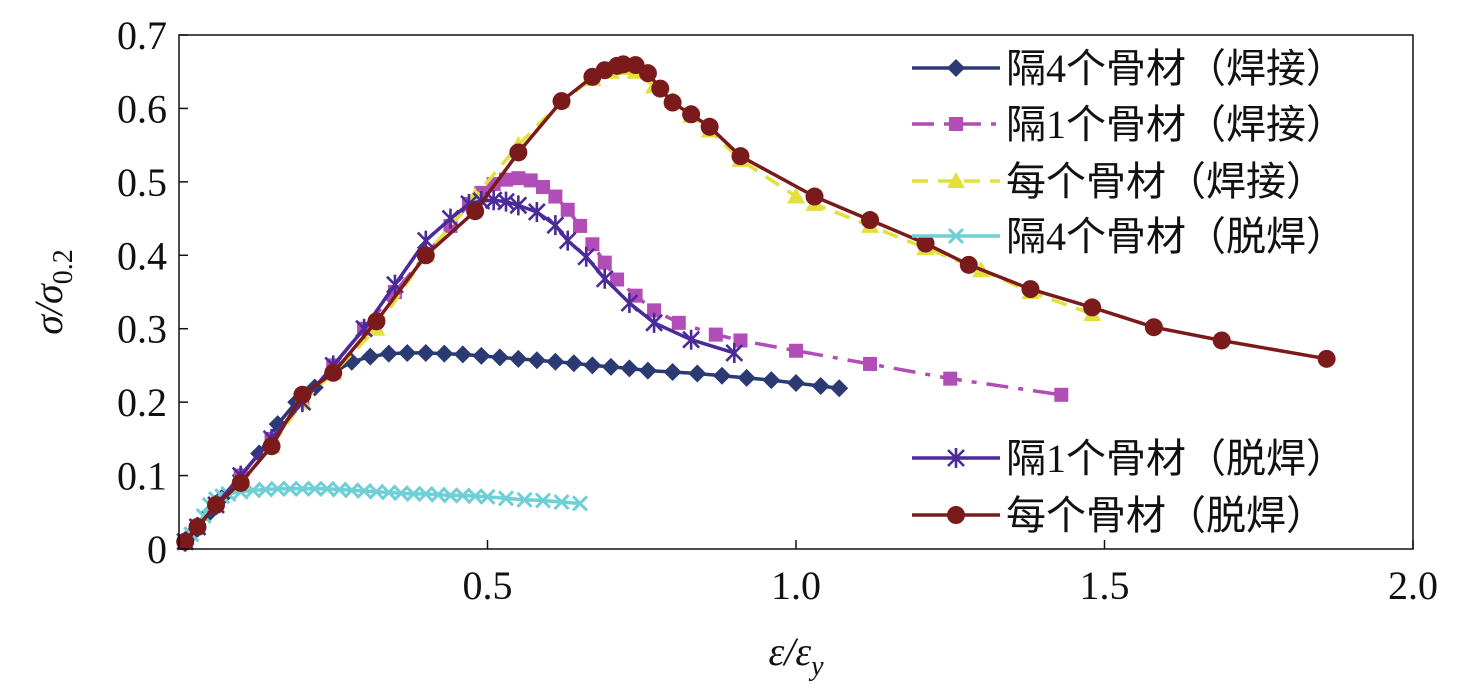 The width and height of the screenshot is (1476, 696). What do you see at coordinates (1413, 585) in the screenshot?
I see `x-tick-label: 2.0` at bounding box center [1413, 585].